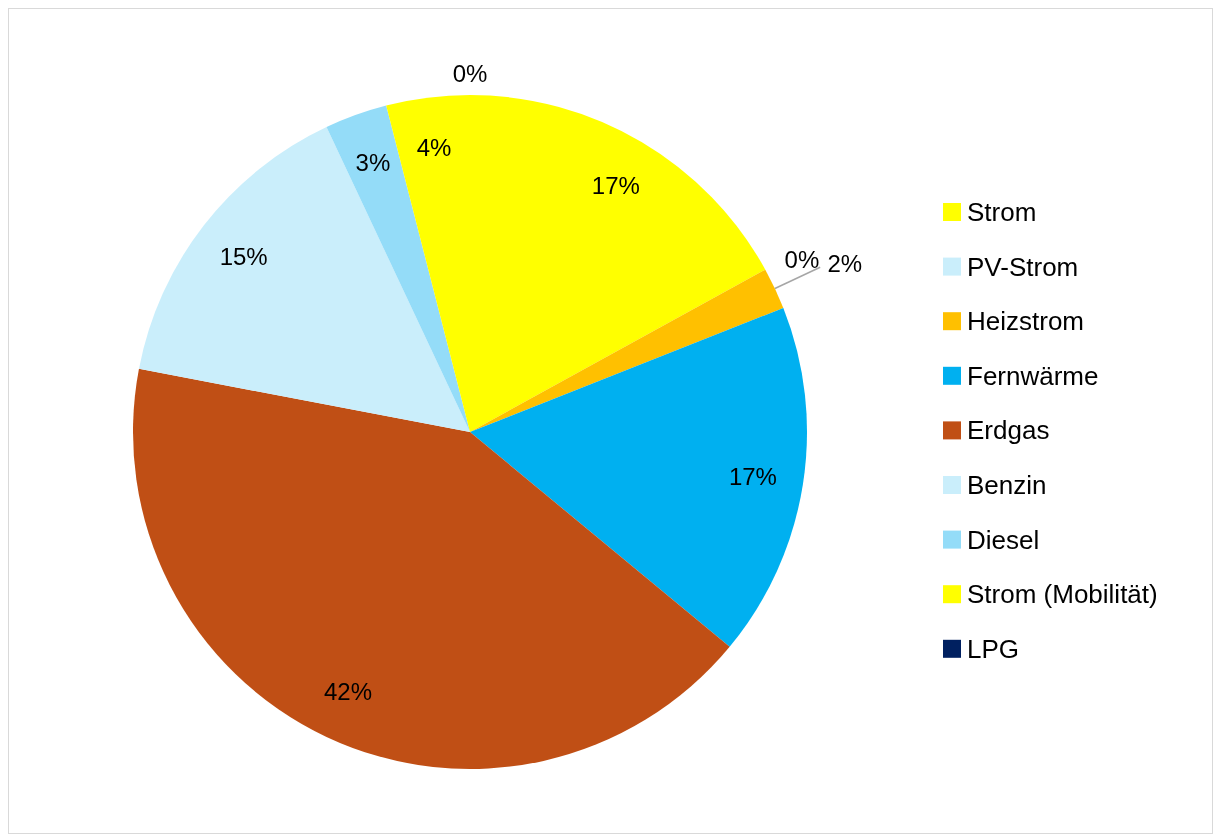  Describe the element at coordinates (1033, 375) in the screenshot. I see `legend-label: Fernwärme` at that location.